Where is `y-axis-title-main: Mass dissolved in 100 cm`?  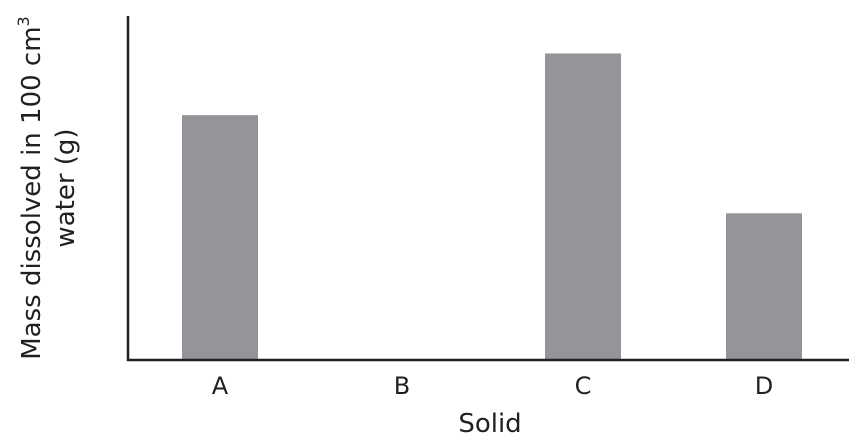
y-axis-title-main: Mass dissolved in 100 cm is located at coordinates (32, 192).